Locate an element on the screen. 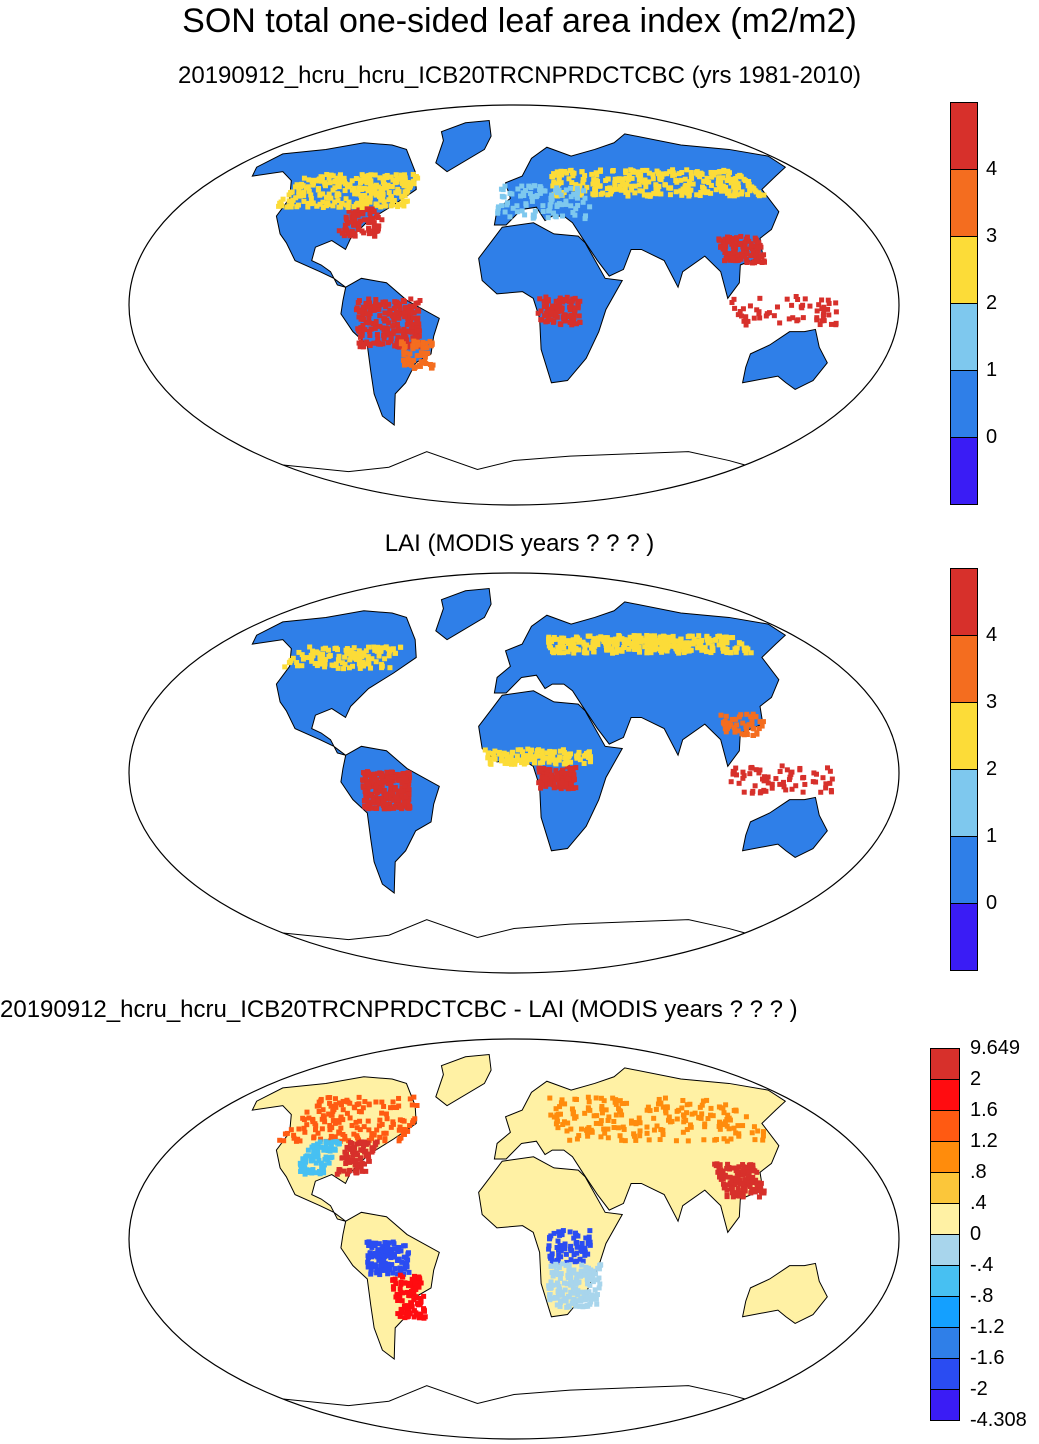 Image resolution: width=1039 pixels, height=1444 pixels. landmass-southAmerica is located at coordinates (390, 1285).